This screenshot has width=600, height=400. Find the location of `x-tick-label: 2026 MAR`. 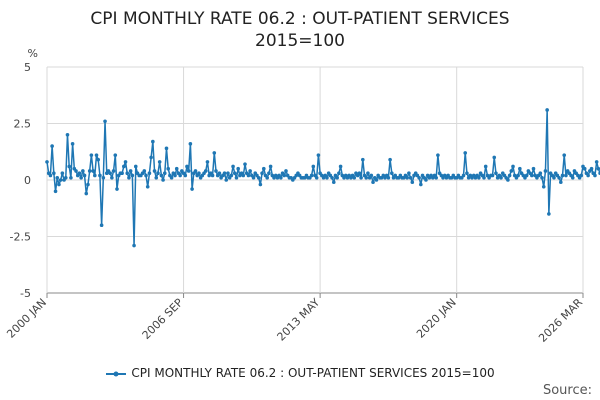

x-tick-label: 2026 MAR is located at coordinates (560, 320).